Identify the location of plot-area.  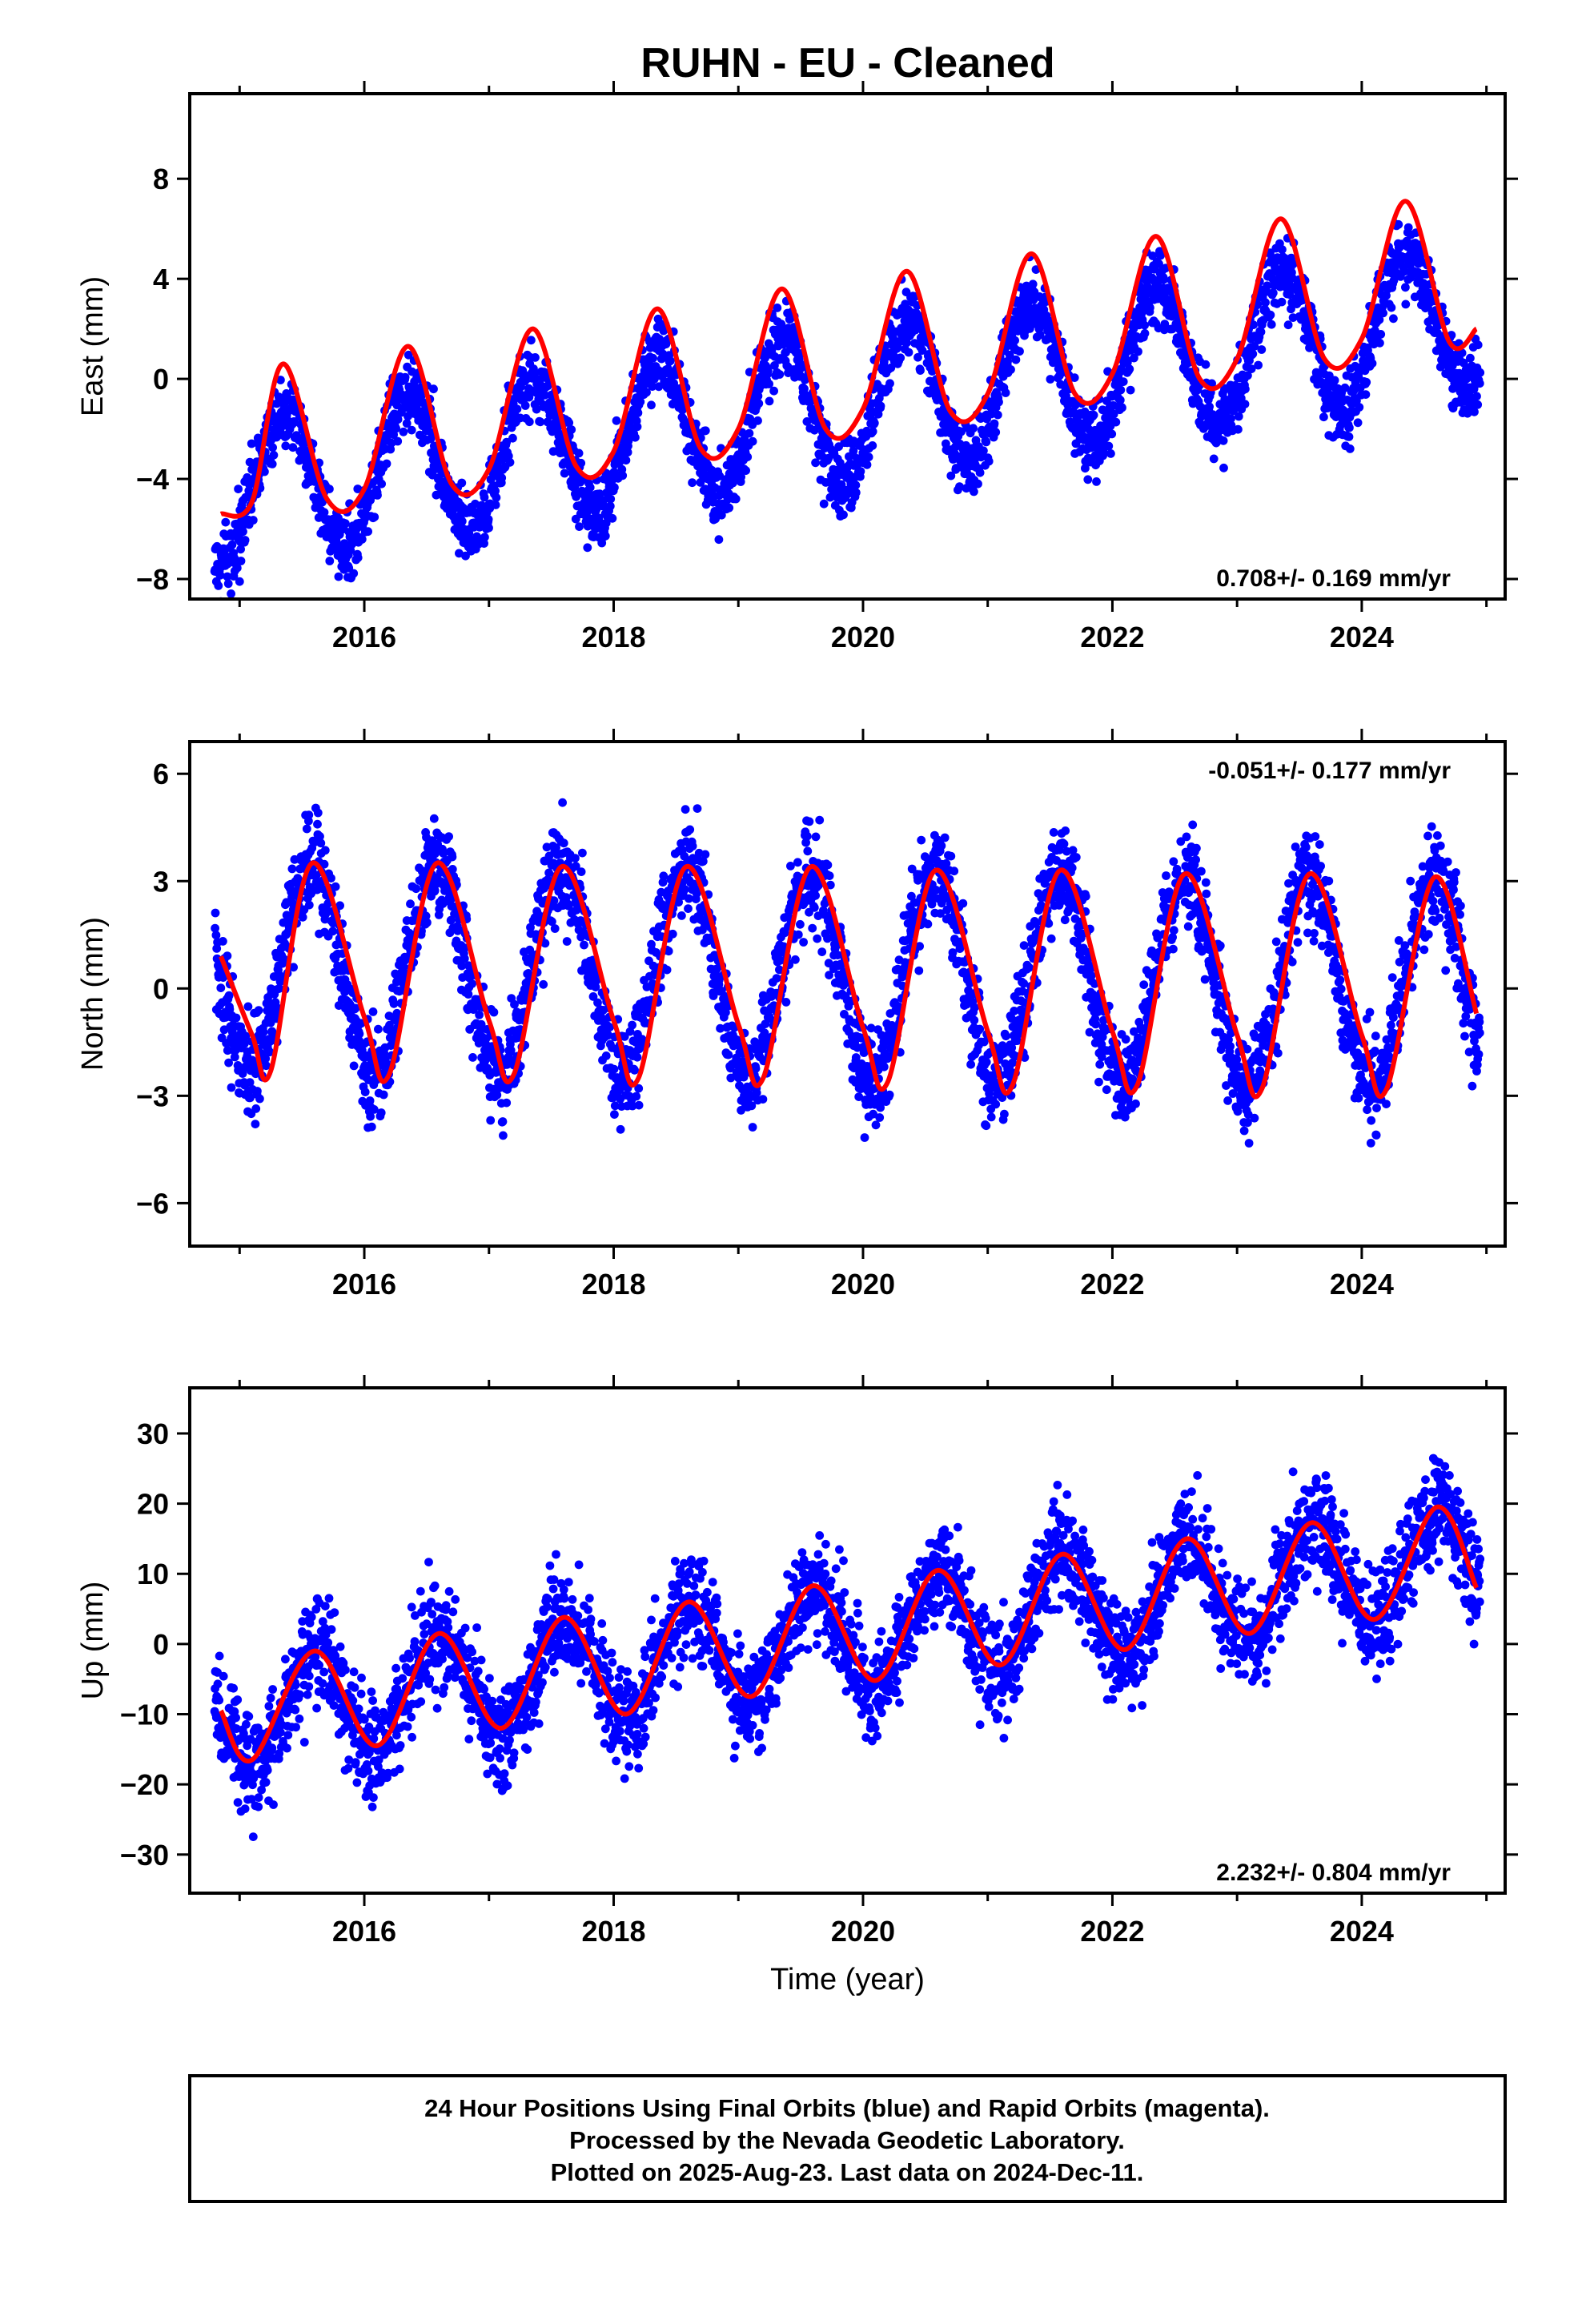
(847, 973).